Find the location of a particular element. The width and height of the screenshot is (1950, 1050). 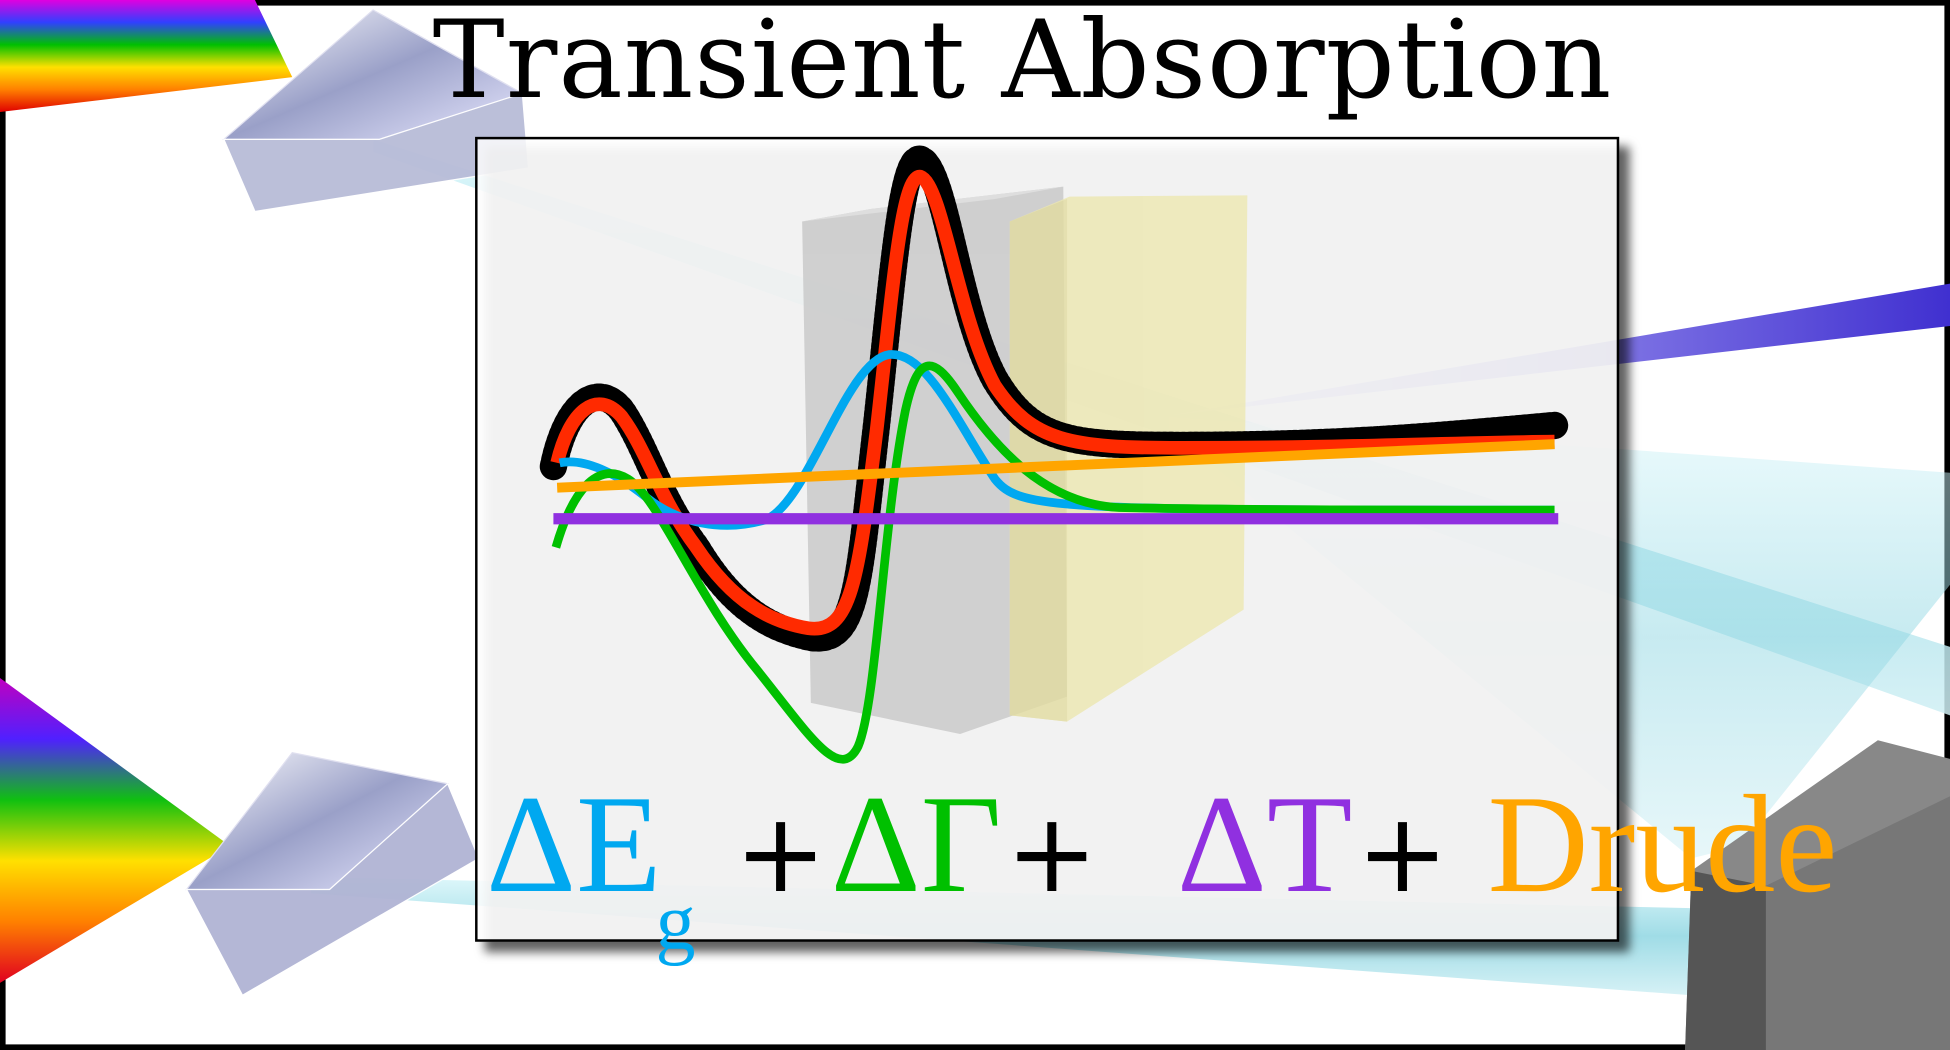

rainbow-spectrum-bottom is located at coordinates (115, 830).